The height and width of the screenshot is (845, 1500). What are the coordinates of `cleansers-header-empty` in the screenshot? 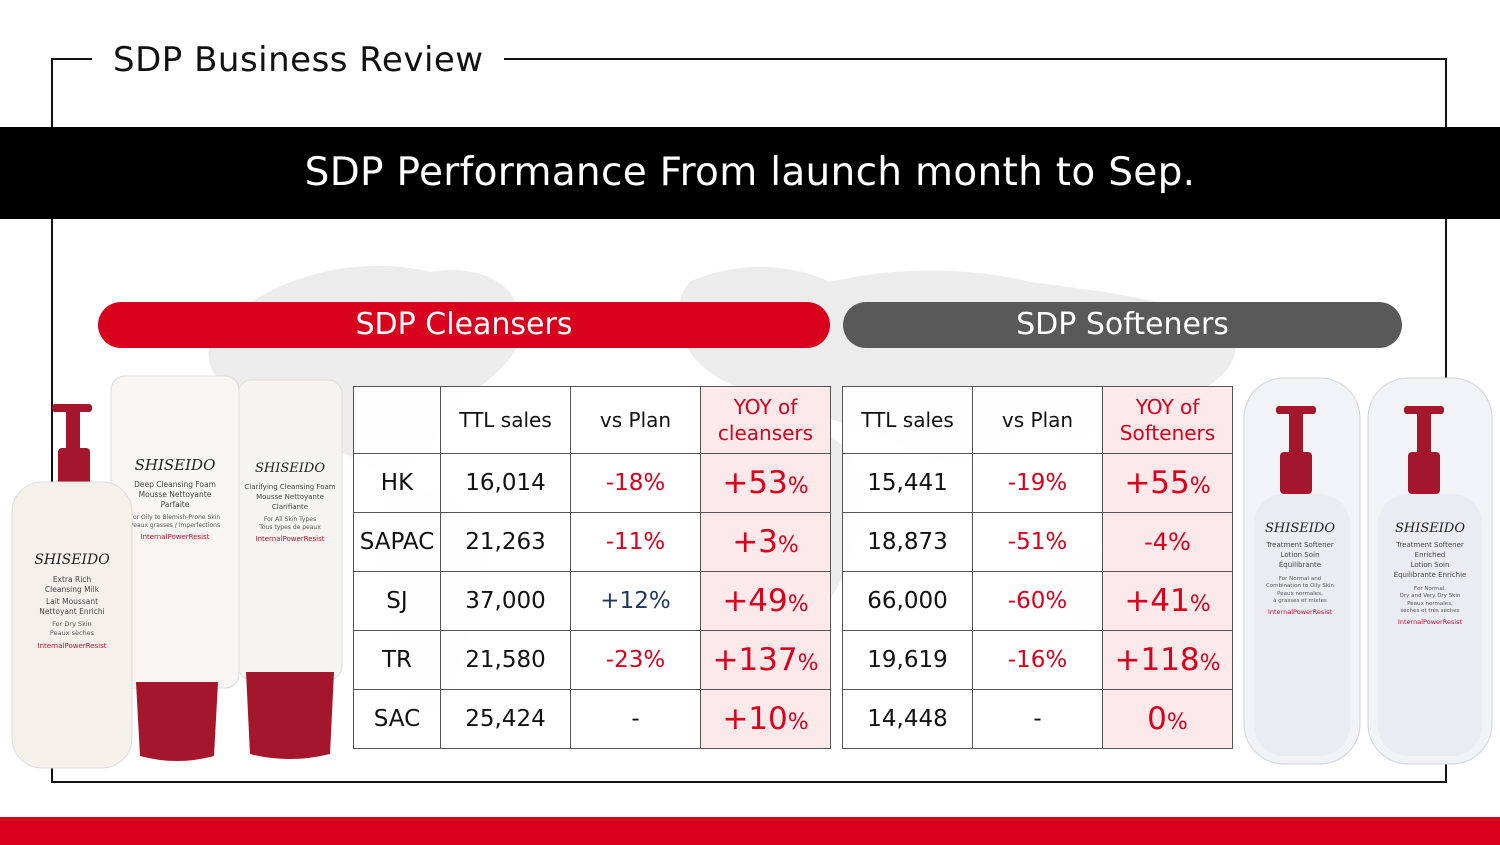 It's located at (397, 420).